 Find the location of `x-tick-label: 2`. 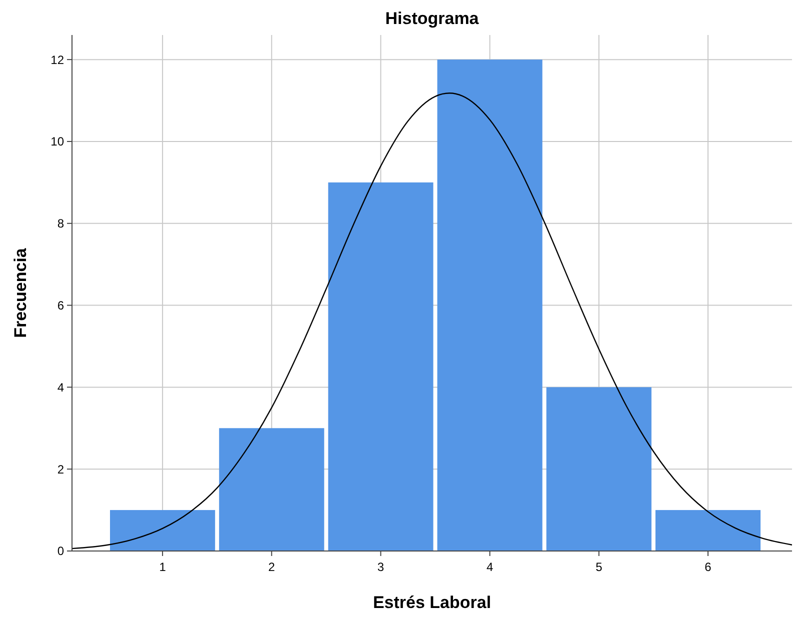

x-tick-label: 2 is located at coordinates (272, 567).